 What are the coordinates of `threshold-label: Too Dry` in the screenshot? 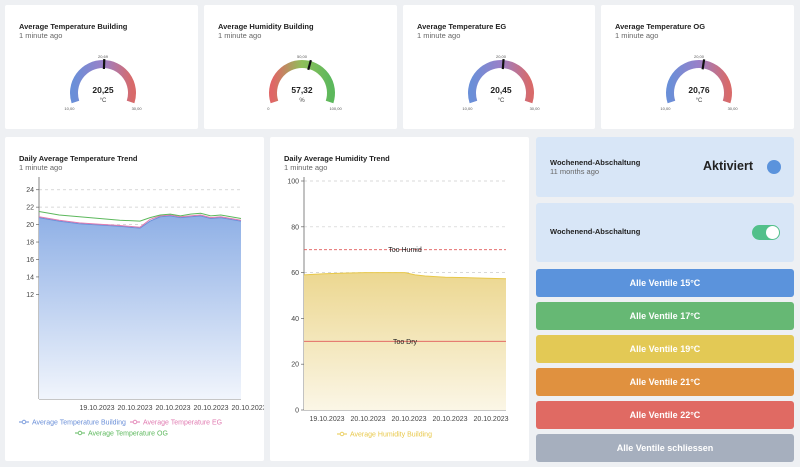 It's located at (405, 342).